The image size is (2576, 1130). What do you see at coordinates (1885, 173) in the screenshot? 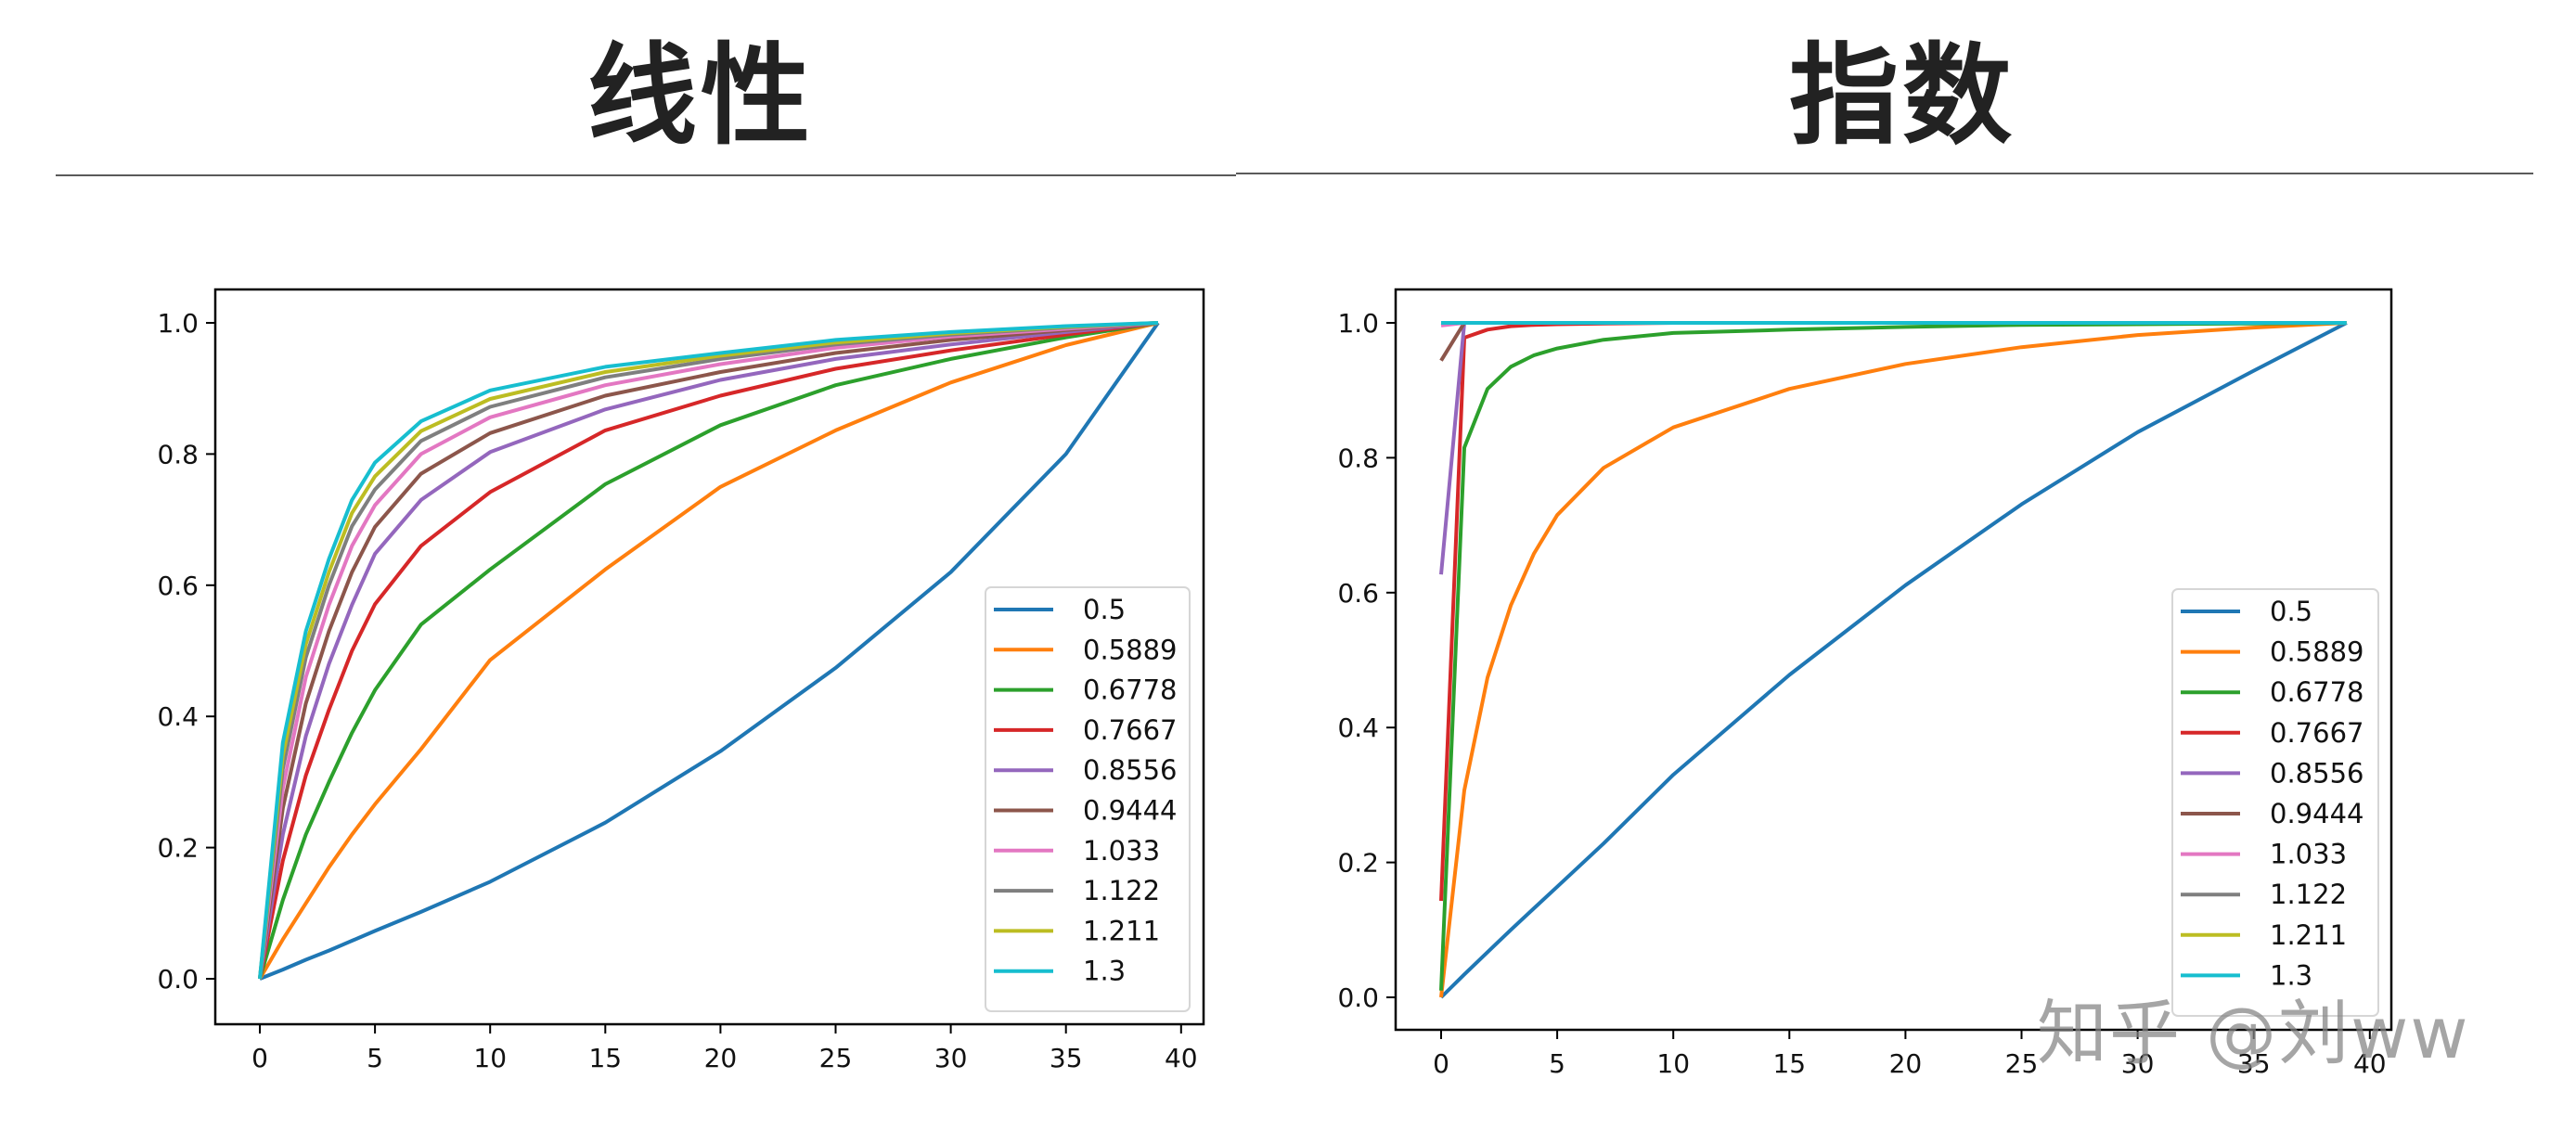
I see `right-title-divider` at bounding box center [1885, 173].